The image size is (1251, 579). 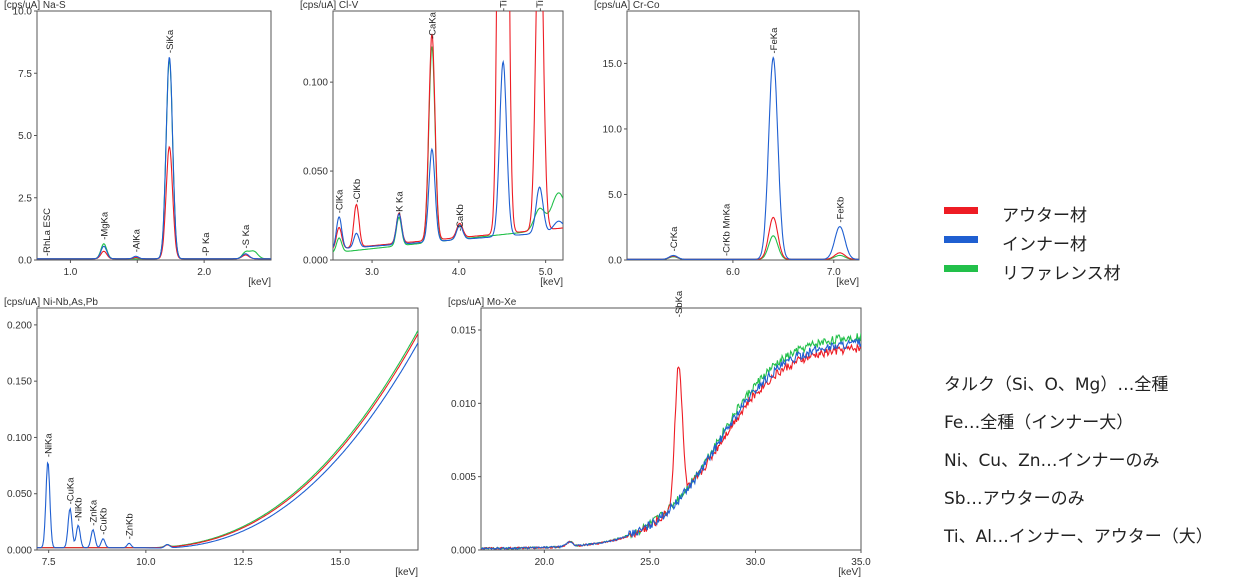 I want to click on y-tick-label: 15.0, so click(x=613, y=64).